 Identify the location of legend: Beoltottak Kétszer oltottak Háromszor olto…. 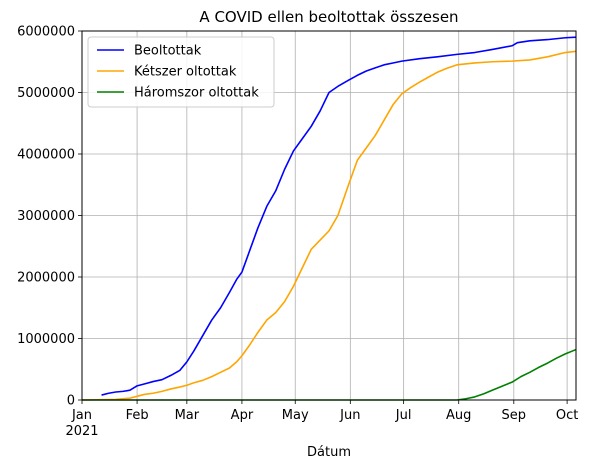
(181, 72).